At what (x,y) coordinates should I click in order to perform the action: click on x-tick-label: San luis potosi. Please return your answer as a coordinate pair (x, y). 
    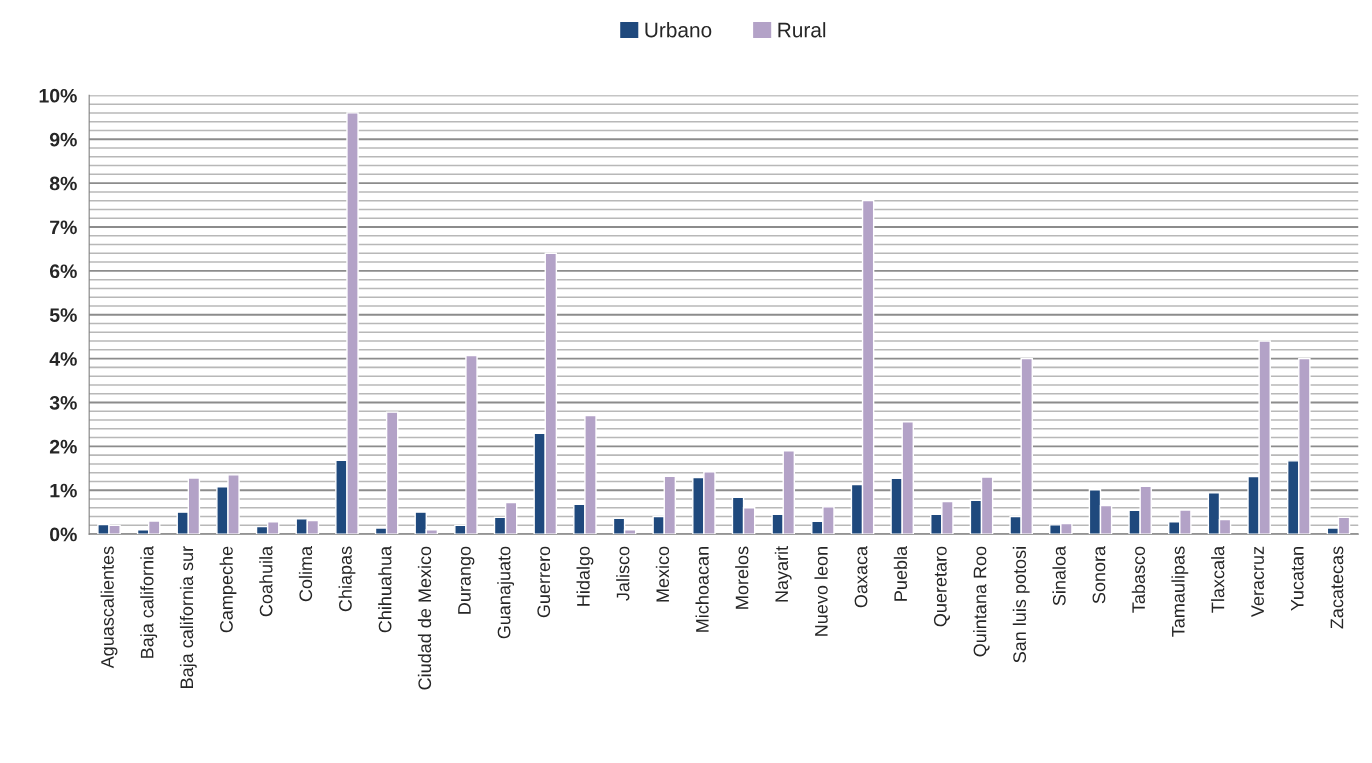
    Looking at the image, I should click on (1021, 605).